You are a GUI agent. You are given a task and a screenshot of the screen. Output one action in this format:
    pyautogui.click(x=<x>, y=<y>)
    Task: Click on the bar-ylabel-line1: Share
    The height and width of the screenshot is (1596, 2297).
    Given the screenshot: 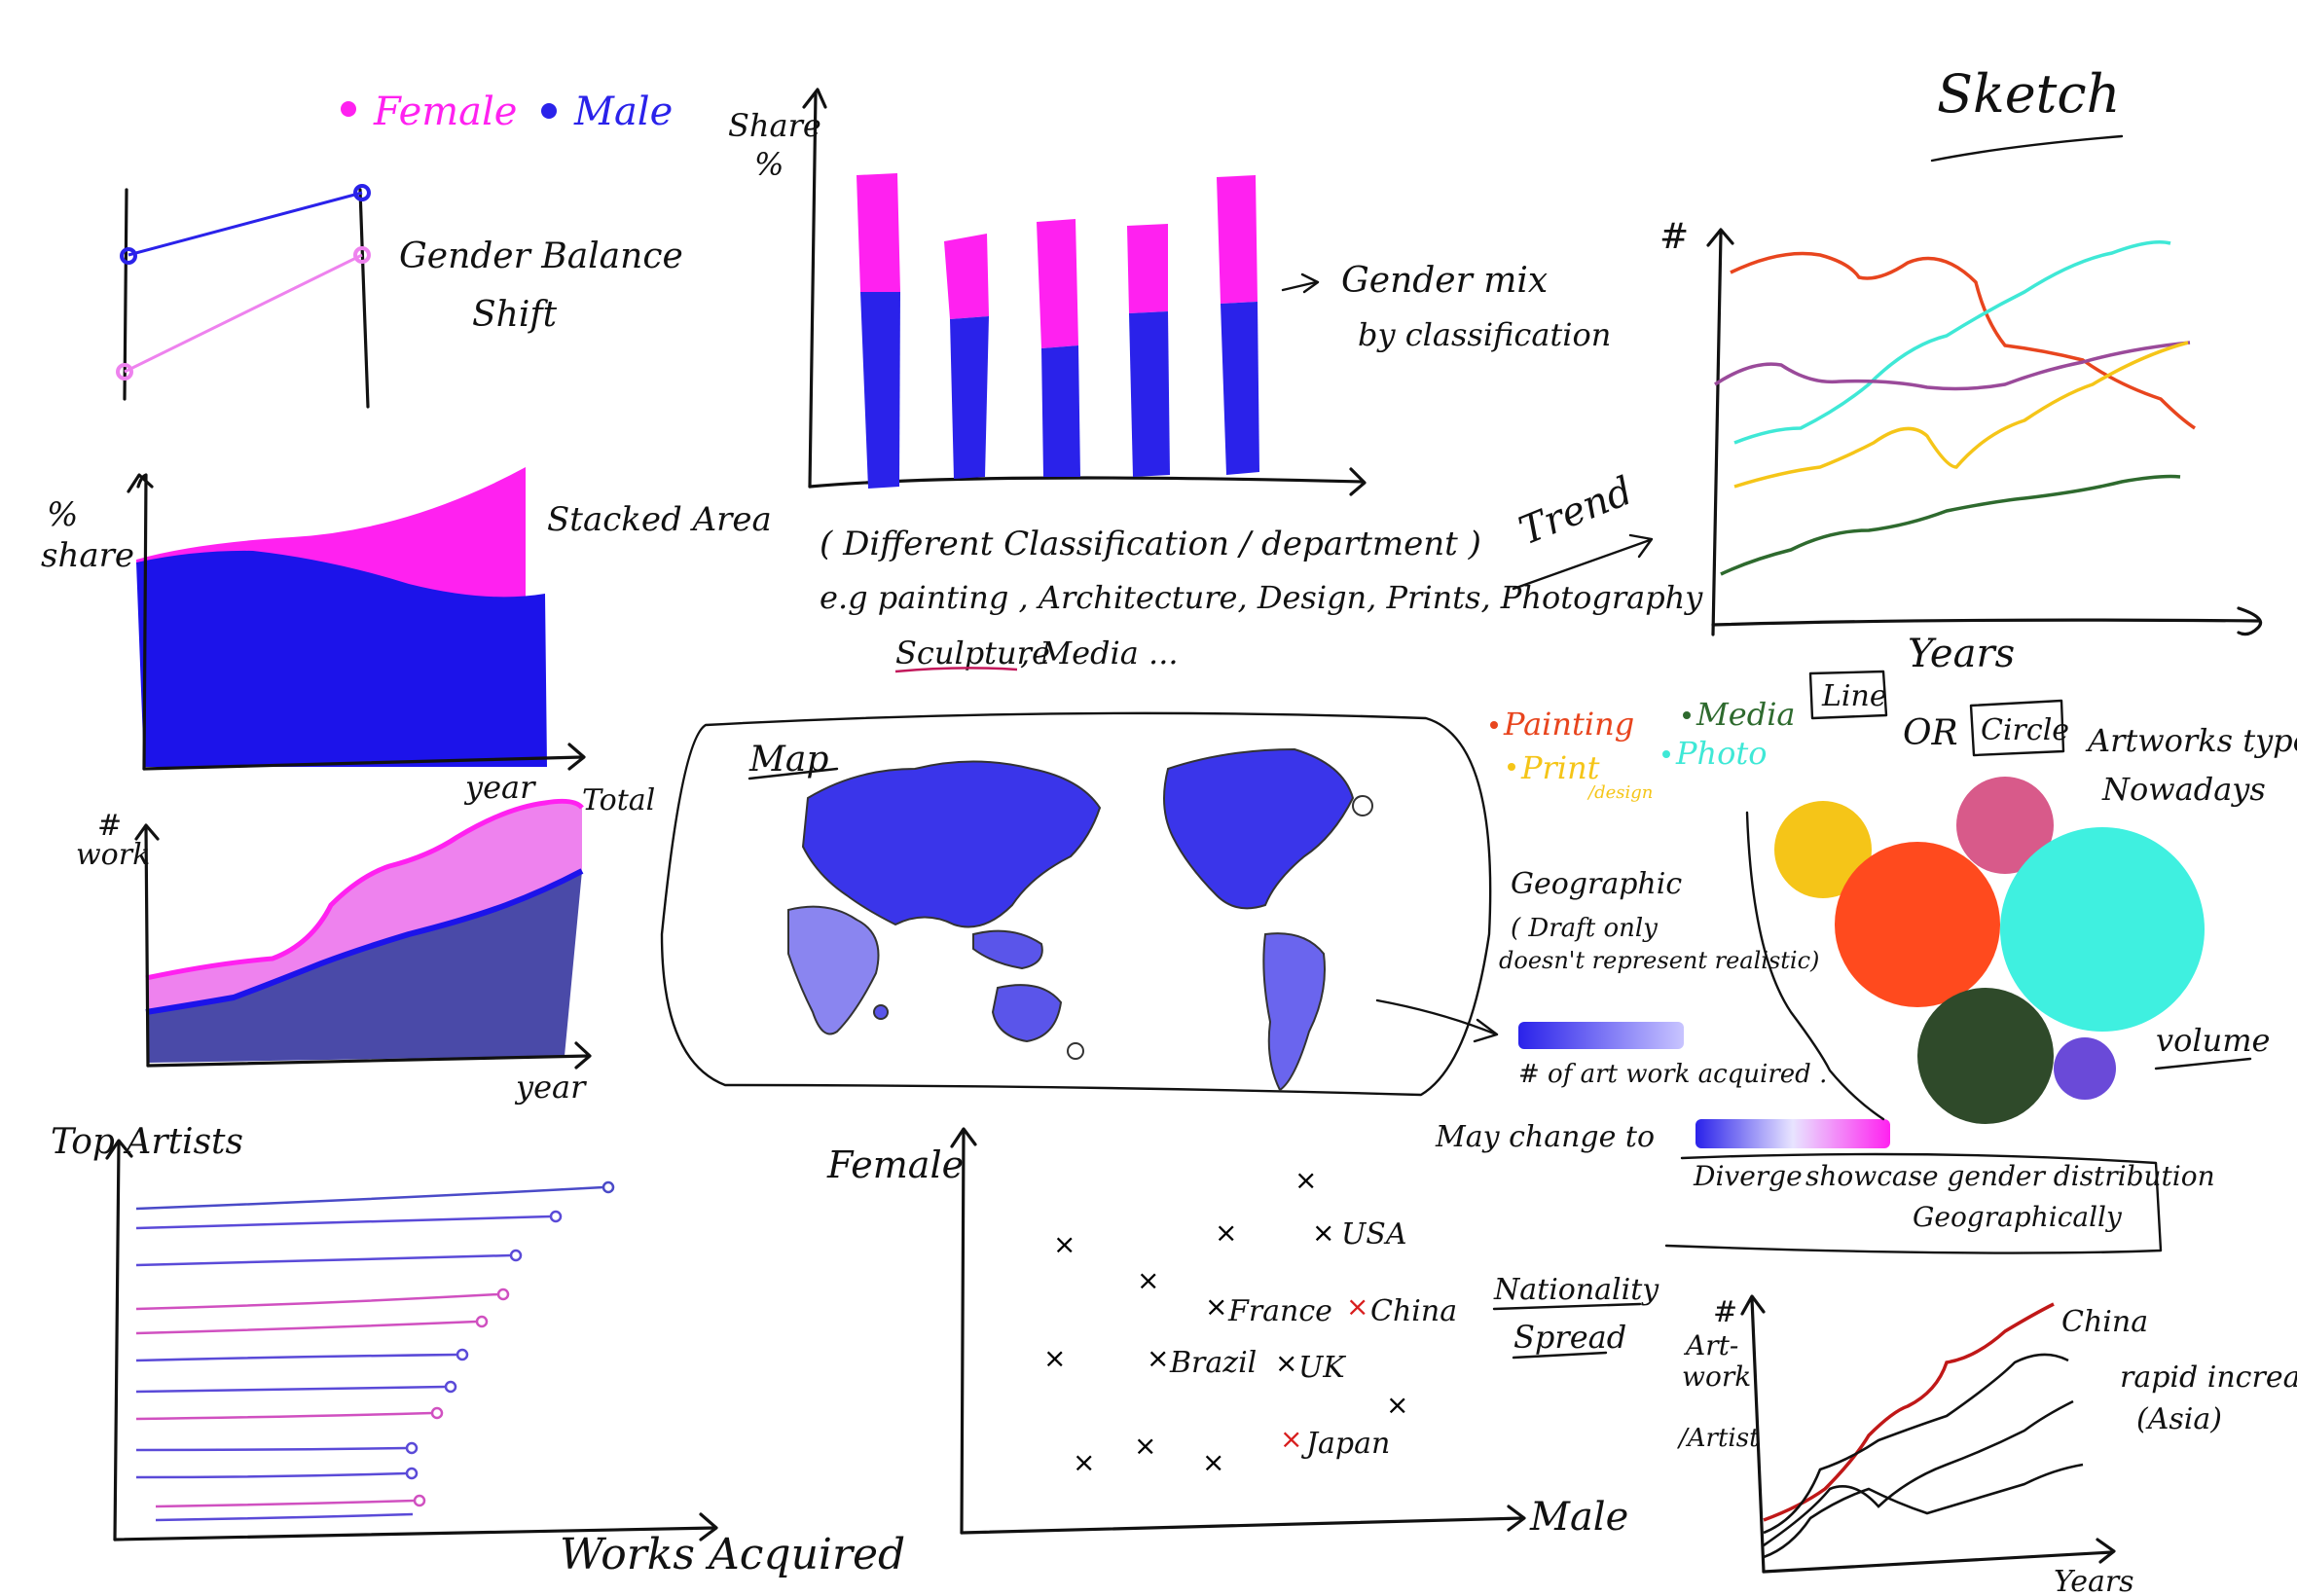 What is the action you would take?
    pyautogui.click(x=774, y=126)
    